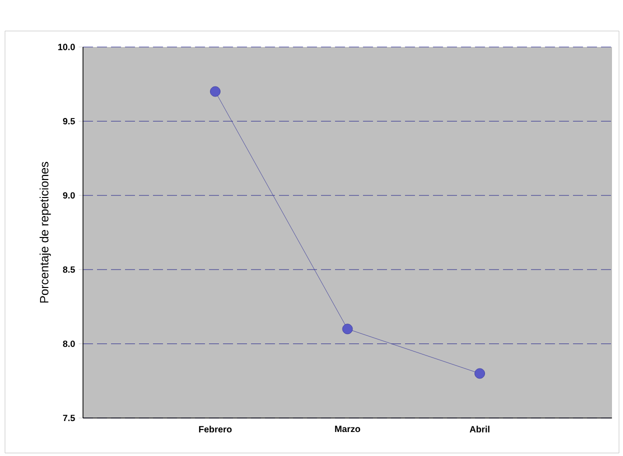 The image size is (623, 456). I want to click on y-tick-label: 8.5, so click(68, 269).